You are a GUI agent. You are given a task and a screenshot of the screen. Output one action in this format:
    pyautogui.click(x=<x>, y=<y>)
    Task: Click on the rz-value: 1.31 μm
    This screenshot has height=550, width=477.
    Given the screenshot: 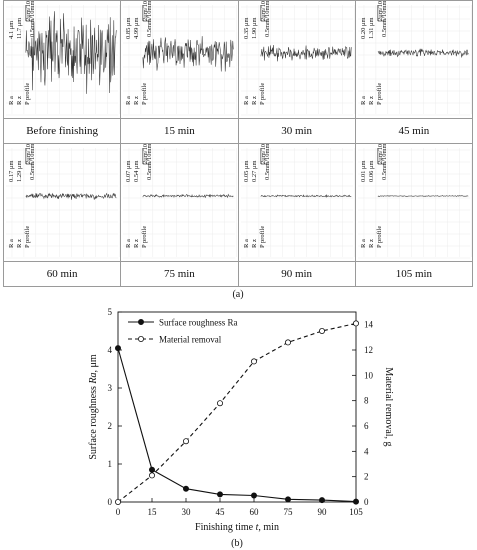 What is the action you would take?
    pyautogui.click(x=371, y=28)
    